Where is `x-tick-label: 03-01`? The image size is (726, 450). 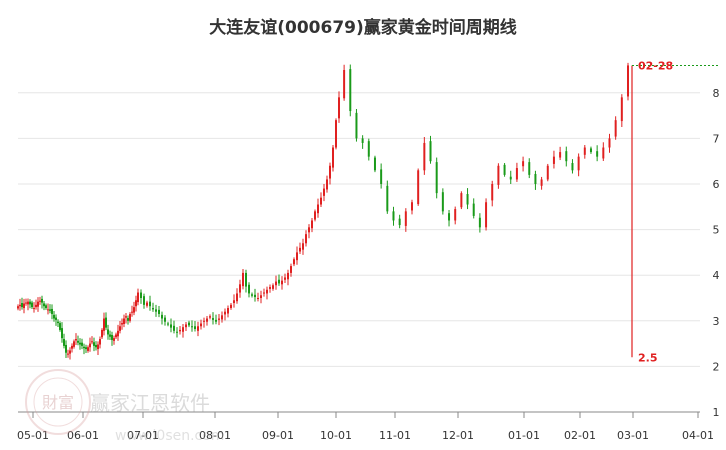 x-tick-label: 03-01 is located at coordinates (633, 435).